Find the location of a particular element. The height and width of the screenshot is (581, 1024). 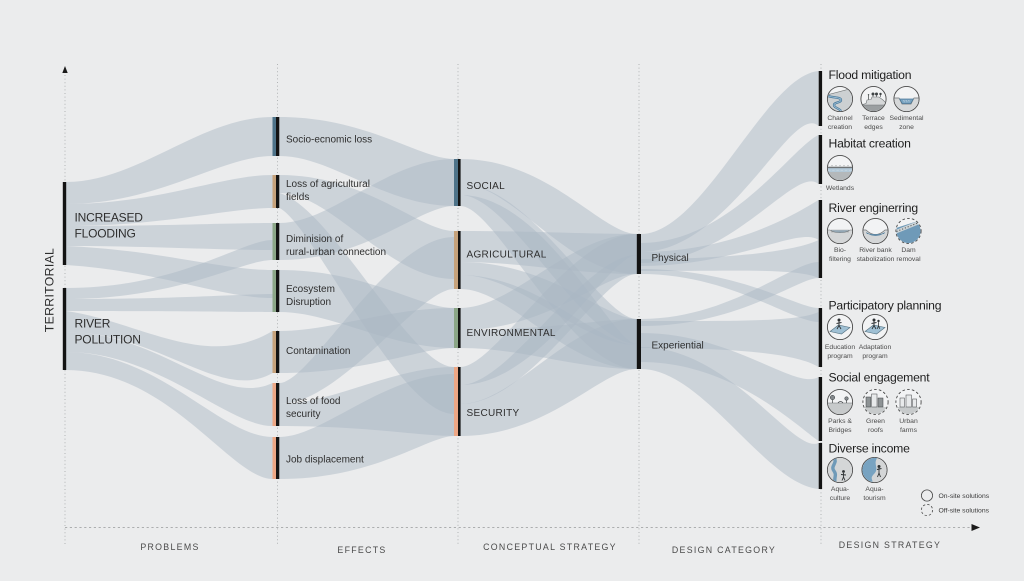

svg-text: PROBLEMS is located at coordinates (169, 547).